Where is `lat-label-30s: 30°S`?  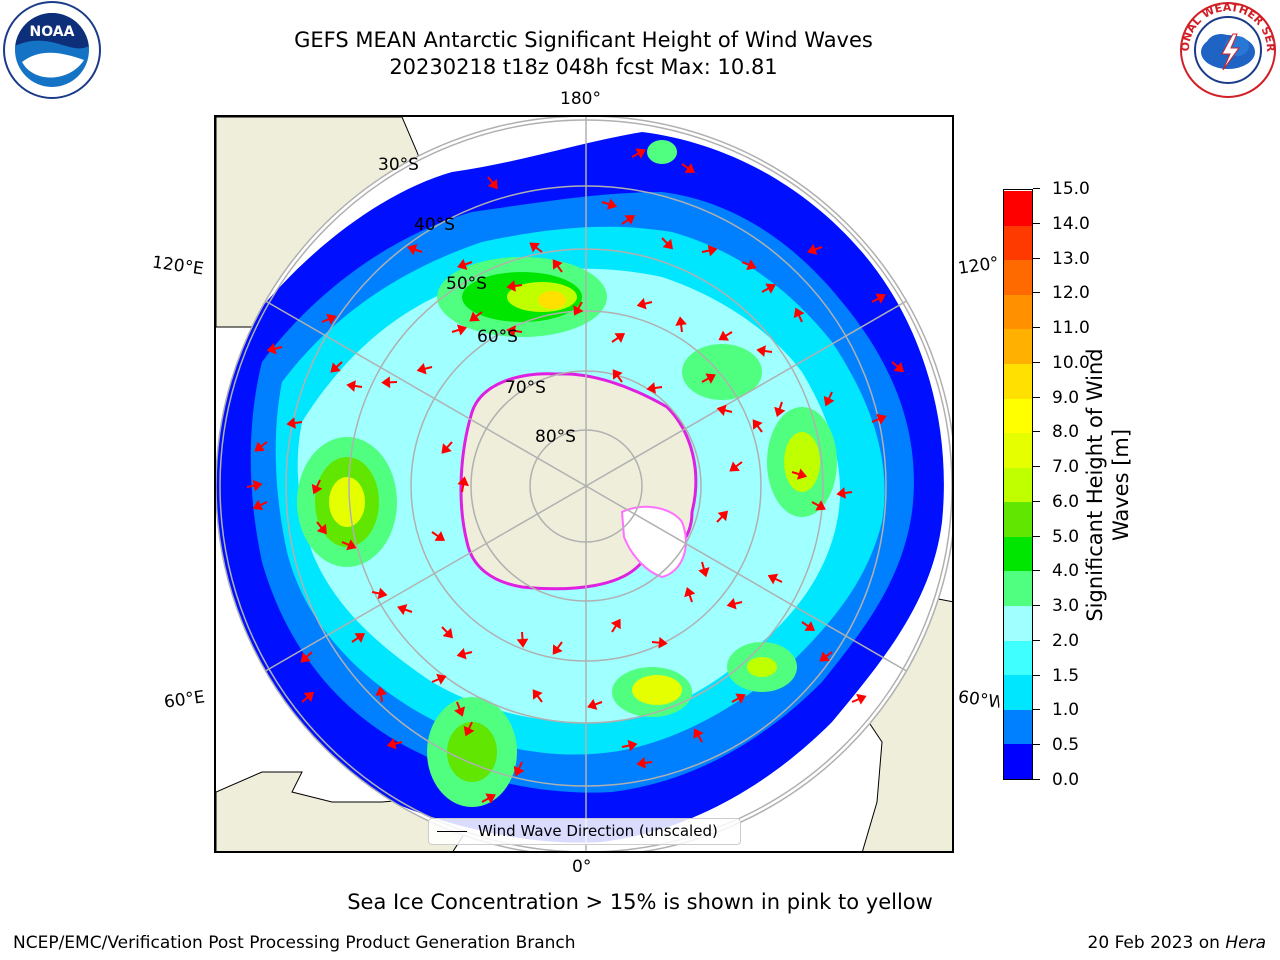 lat-label-30s: 30°S is located at coordinates (398, 165).